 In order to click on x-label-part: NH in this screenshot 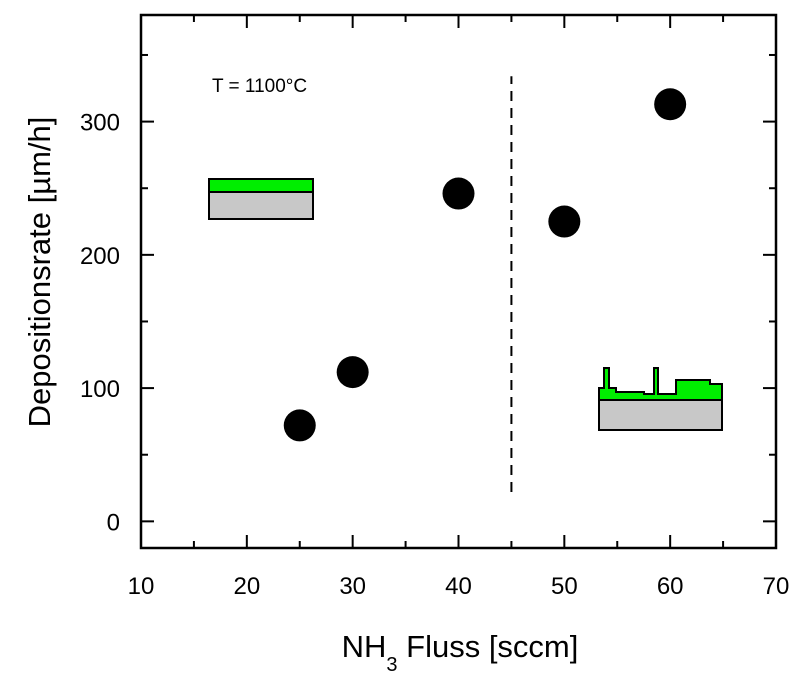, I will do `click(364, 646)`.